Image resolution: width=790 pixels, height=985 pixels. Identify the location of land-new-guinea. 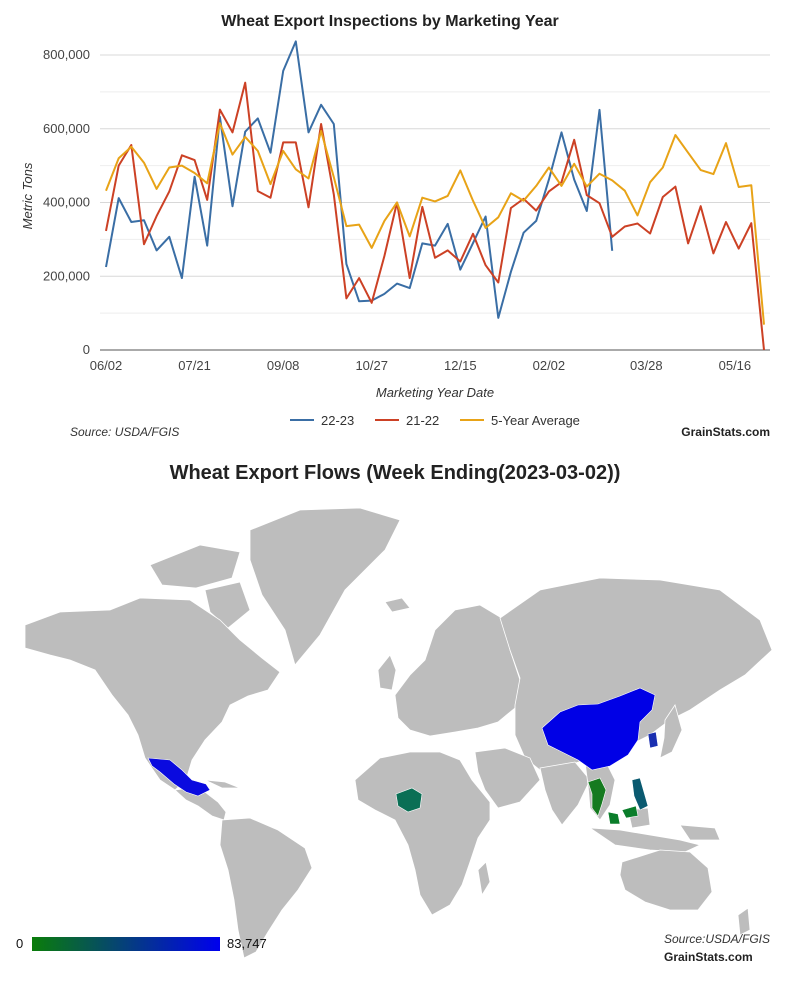
(700, 832).